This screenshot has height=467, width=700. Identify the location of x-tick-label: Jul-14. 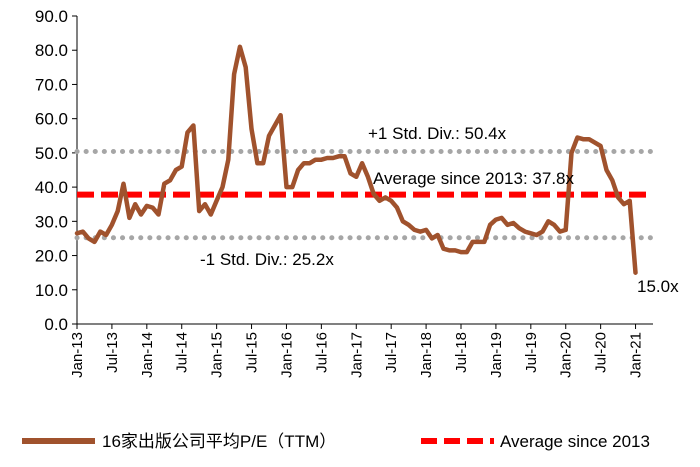
(182, 352).